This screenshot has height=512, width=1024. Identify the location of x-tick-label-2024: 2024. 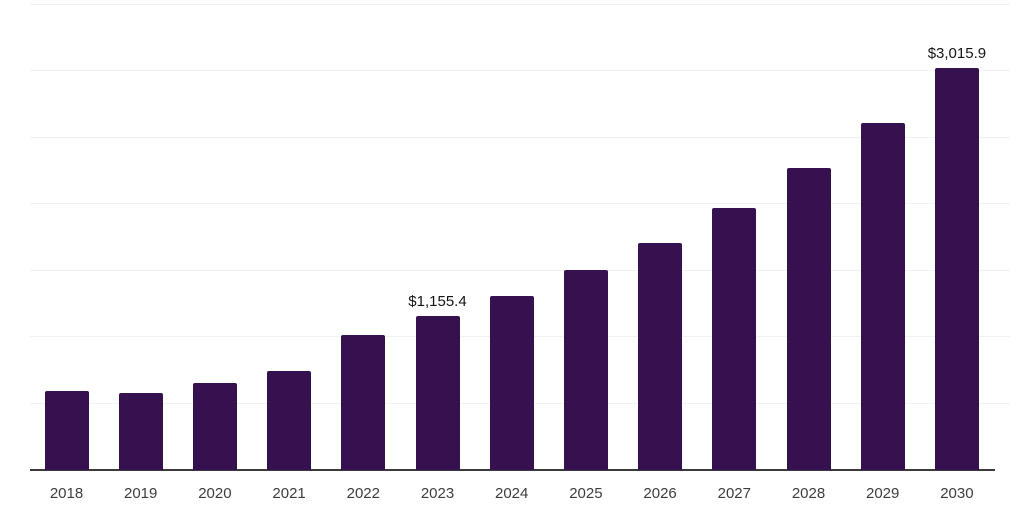
(512, 493).